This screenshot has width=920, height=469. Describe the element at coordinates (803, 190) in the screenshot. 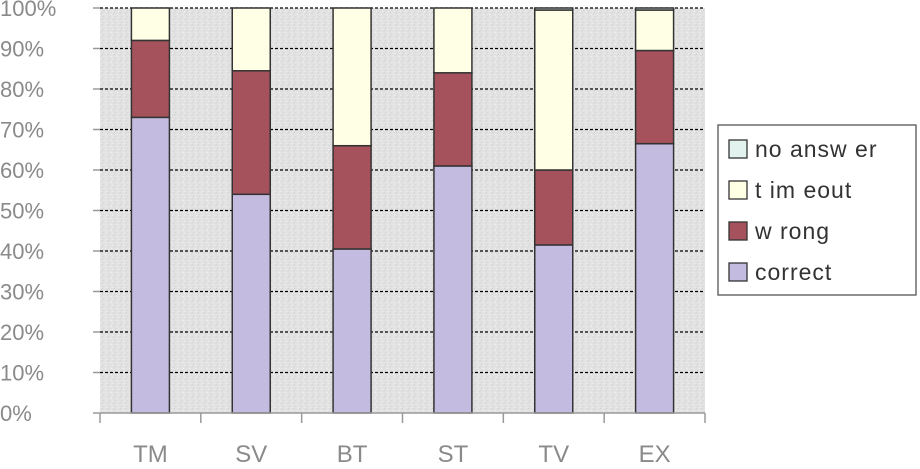

I see `legend-label: t im eout` at that location.